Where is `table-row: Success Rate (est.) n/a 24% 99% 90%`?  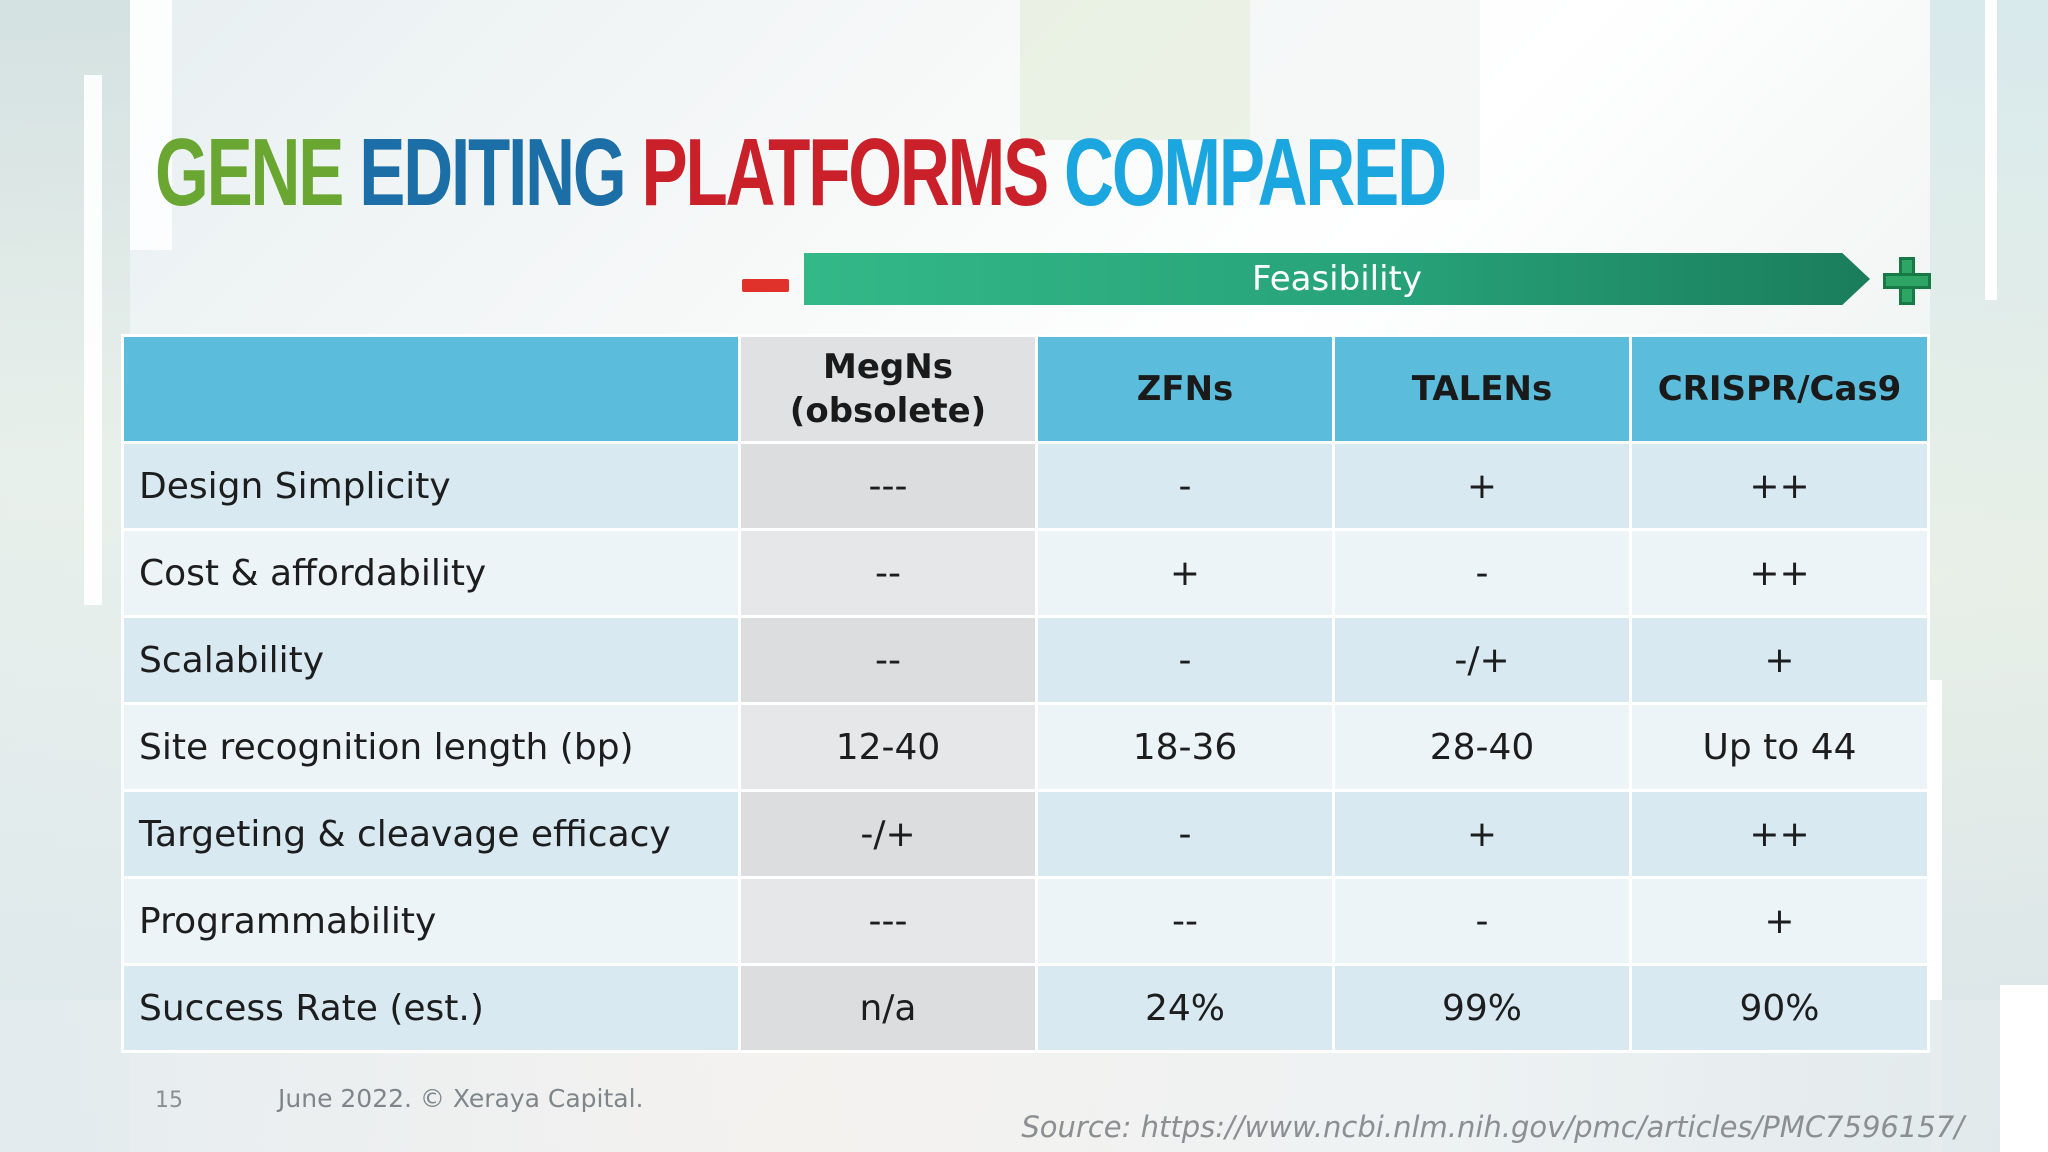 table-row: Success Rate (est.) n/a 24% 99% 90% is located at coordinates (1025, 1008).